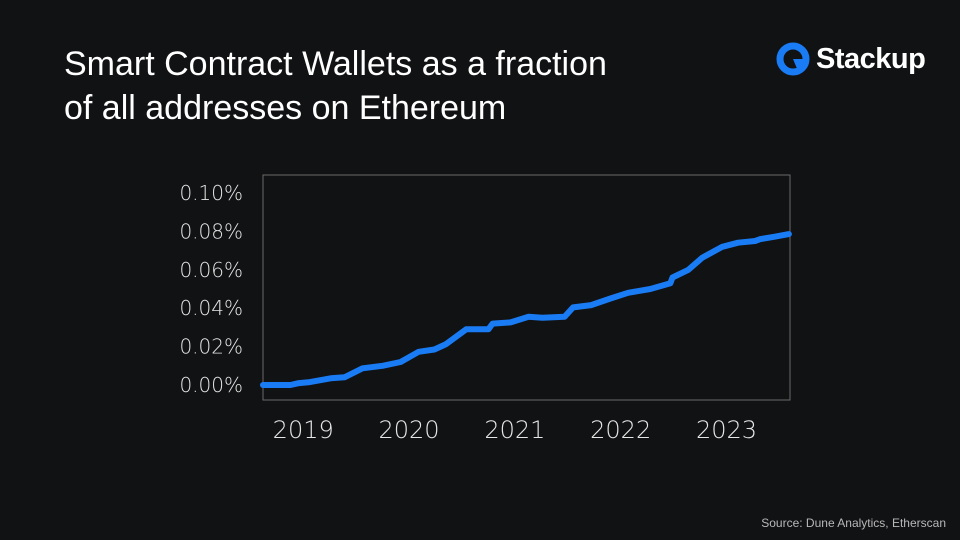  What do you see at coordinates (408, 430) in the screenshot?
I see `x-tick-label: 2020` at bounding box center [408, 430].